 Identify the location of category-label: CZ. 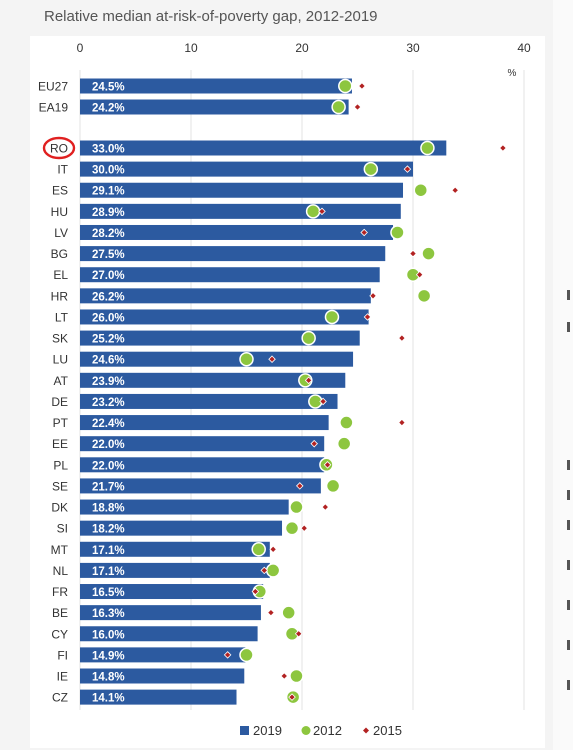
(60, 698).